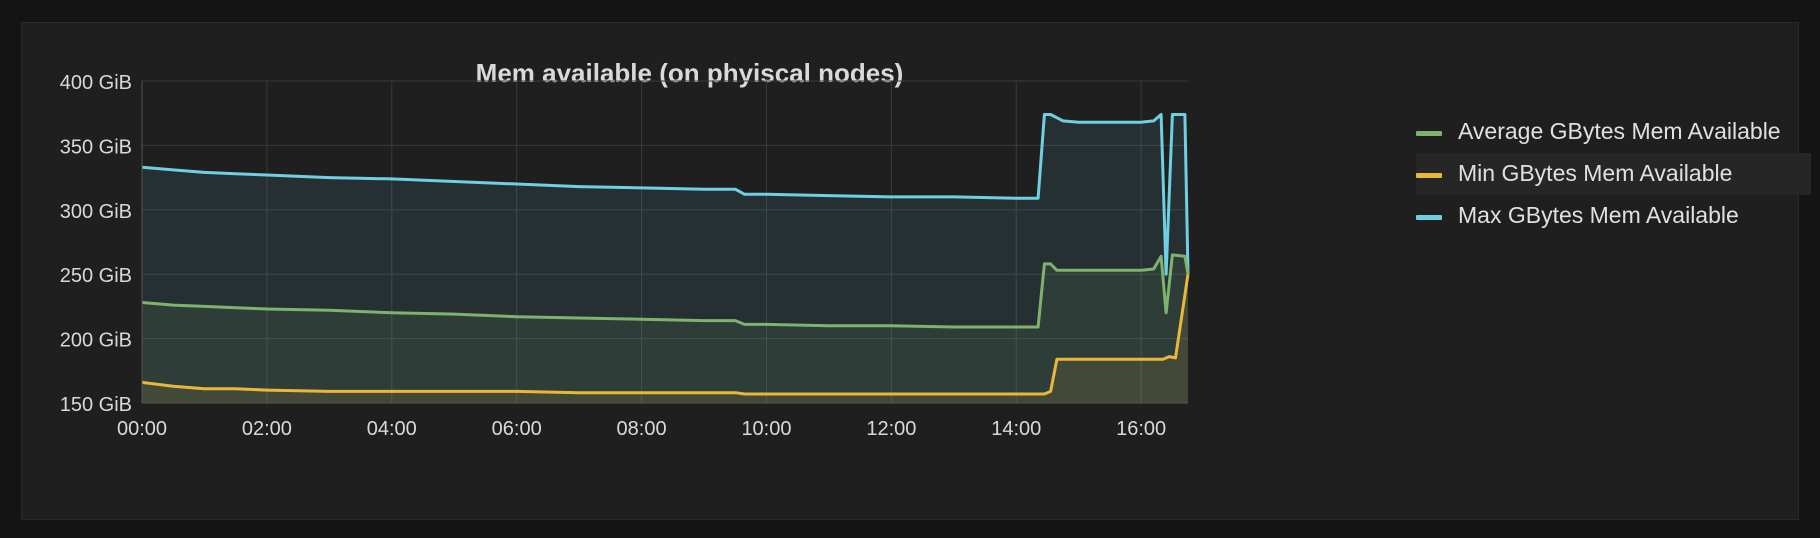 The image size is (1820, 538). Describe the element at coordinates (665, 291) in the screenshot. I see `series-line-average` at that location.